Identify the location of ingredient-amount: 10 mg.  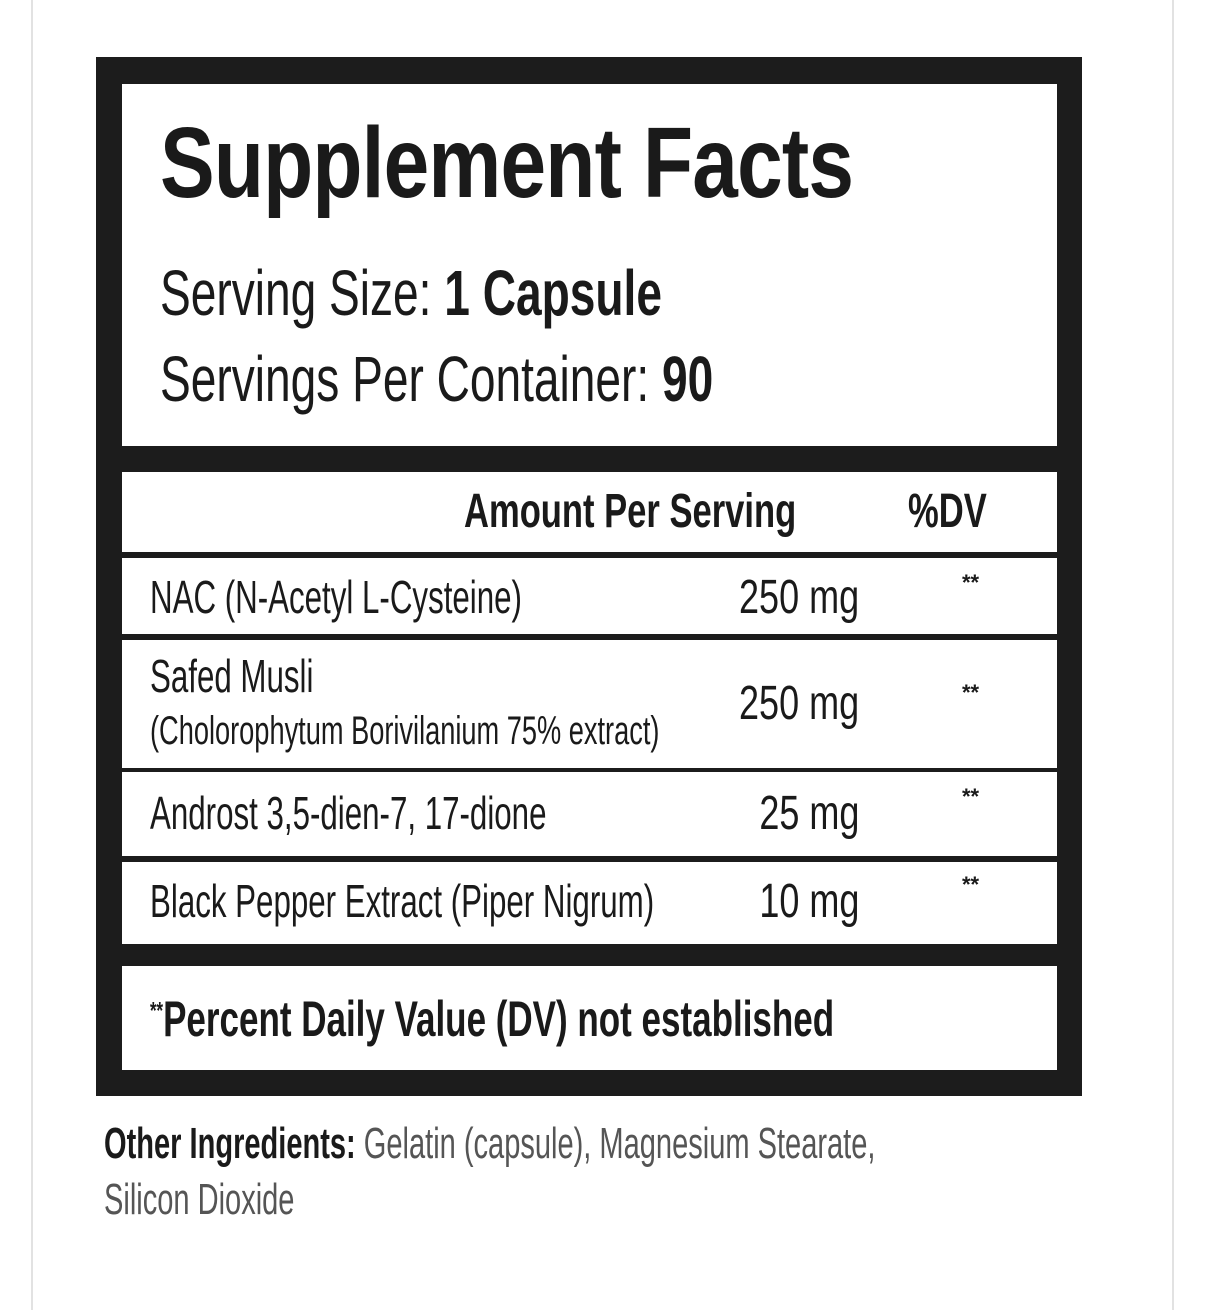
(808, 901).